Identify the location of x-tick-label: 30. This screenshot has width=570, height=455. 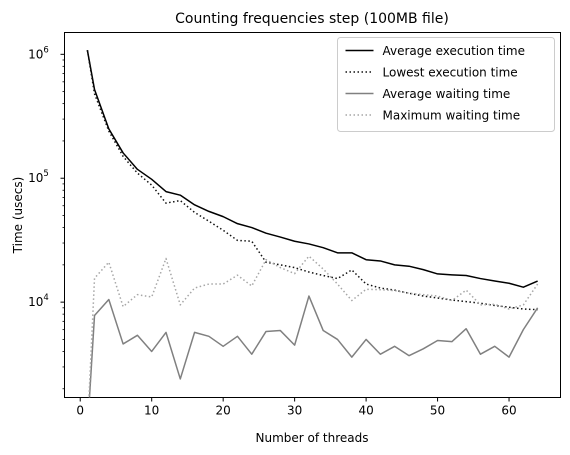
(294, 411).